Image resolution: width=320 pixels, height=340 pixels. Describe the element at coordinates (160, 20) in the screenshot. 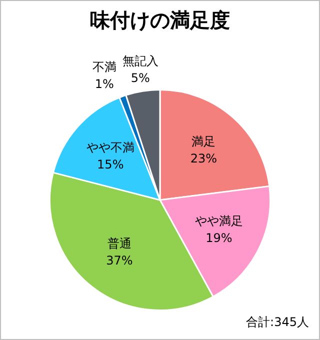

I see `chart-title: 味付けの満足度` at that location.